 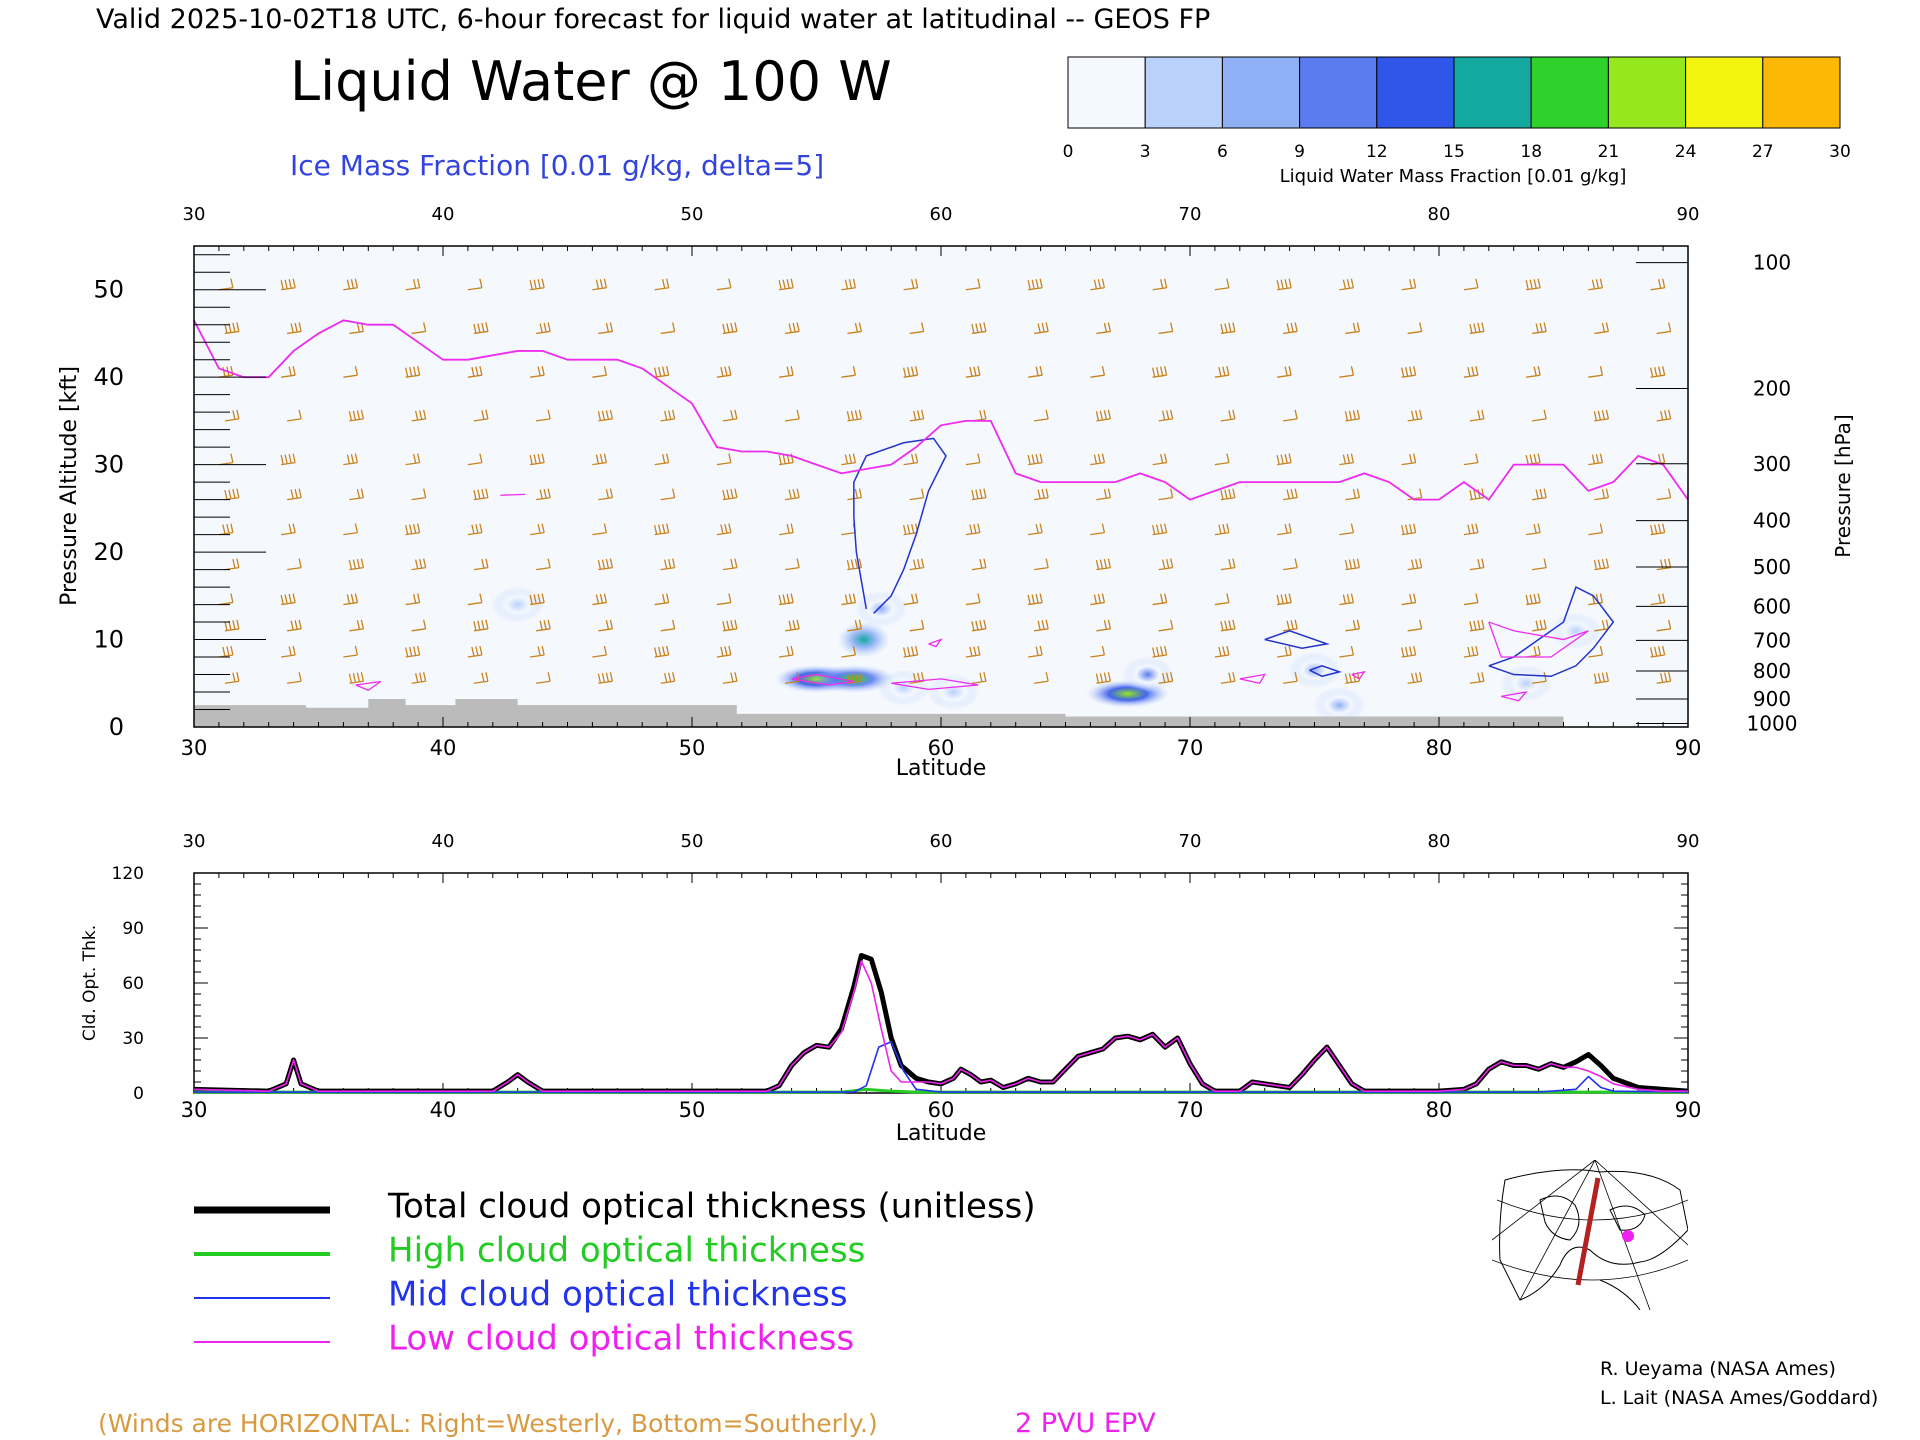 I want to click on top-ytick-label: 50, so click(x=108, y=290).